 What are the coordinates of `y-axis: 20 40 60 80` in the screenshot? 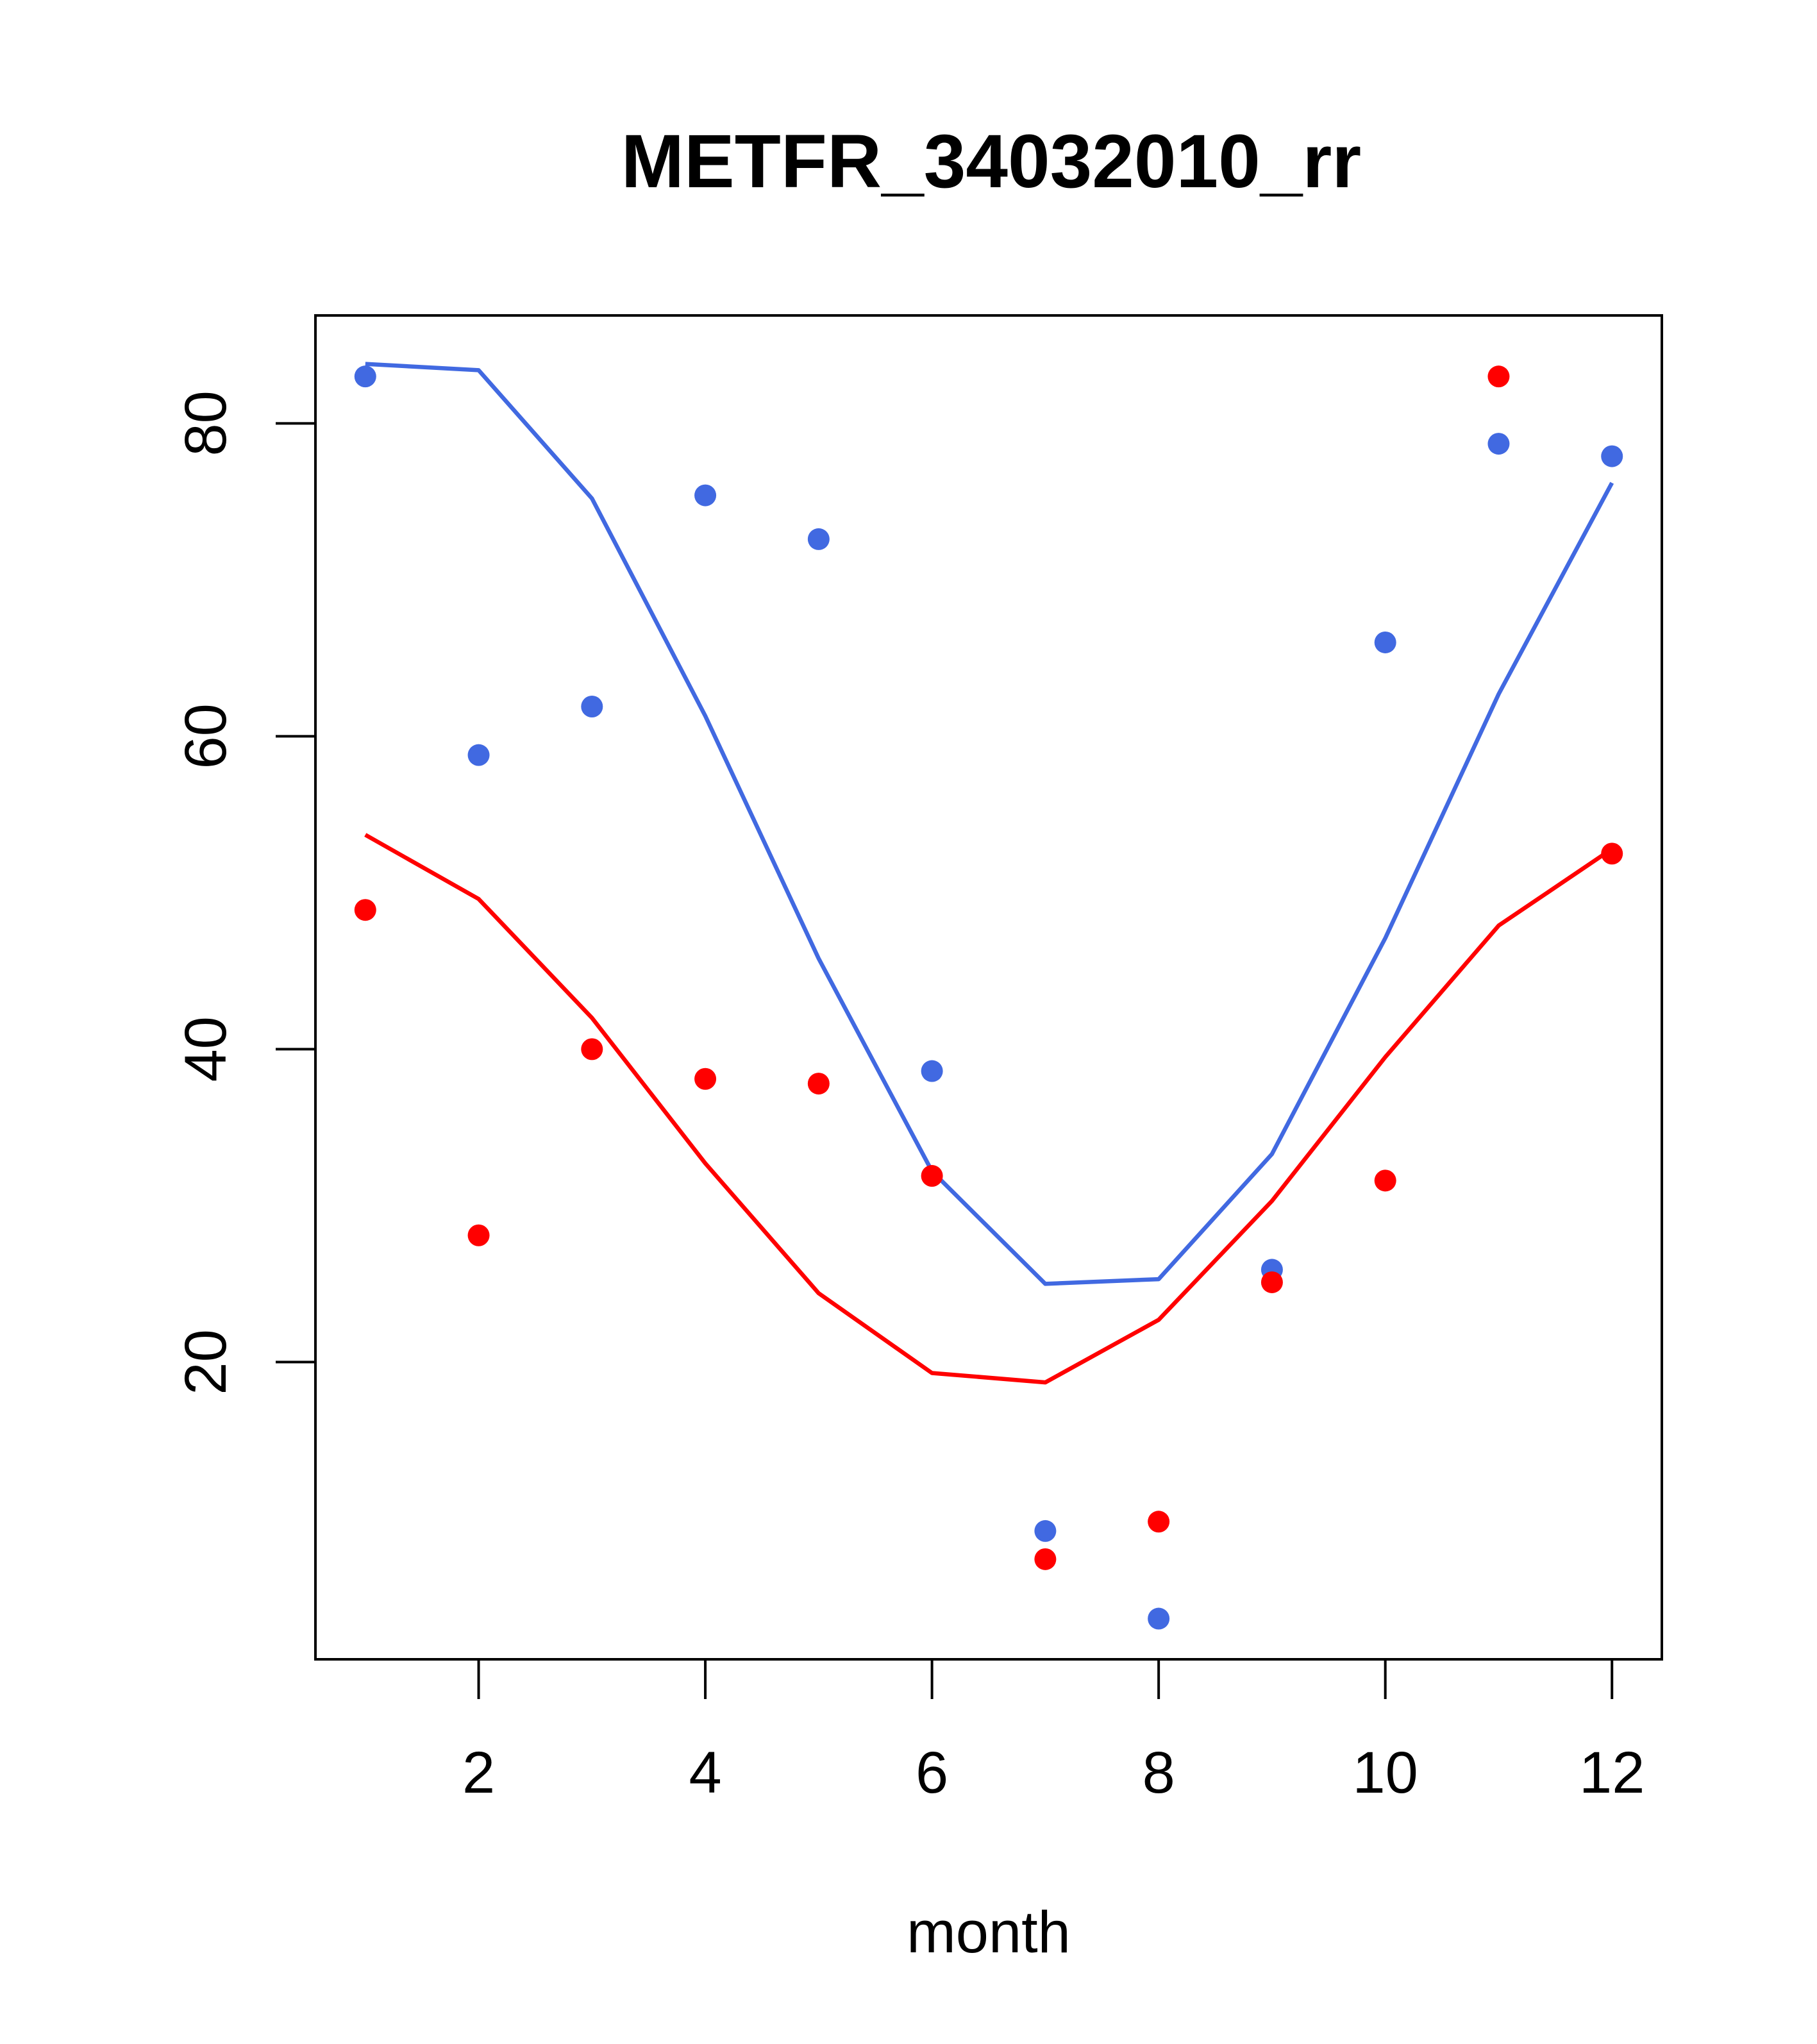 It's located at (245, 893).